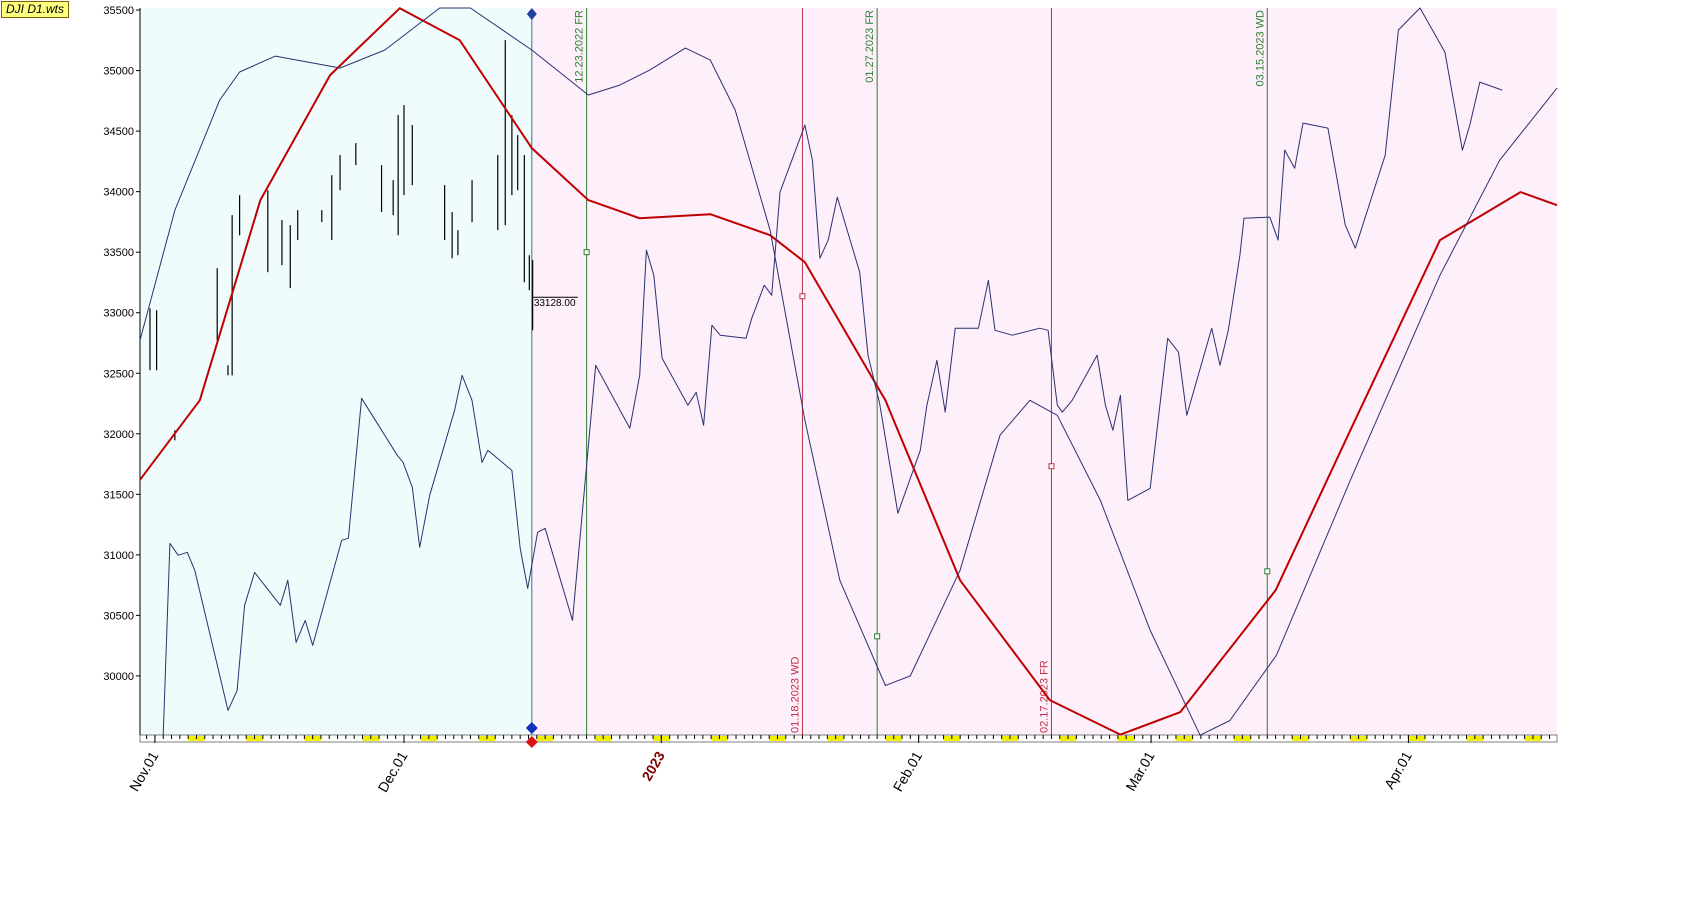  I want to click on y-tick-label: 35000, so click(118, 72).